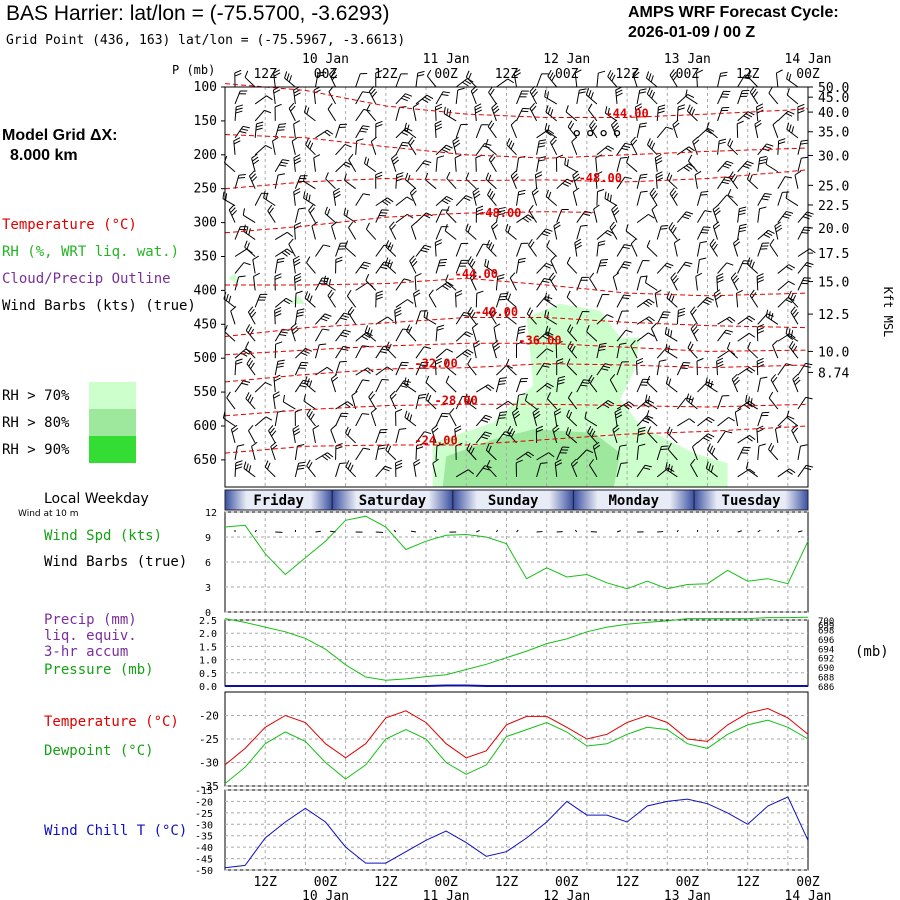 The image size is (900, 900). Describe the element at coordinates (204, 860) in the screenshot. I see `chill-tick-label: -45` at that location.